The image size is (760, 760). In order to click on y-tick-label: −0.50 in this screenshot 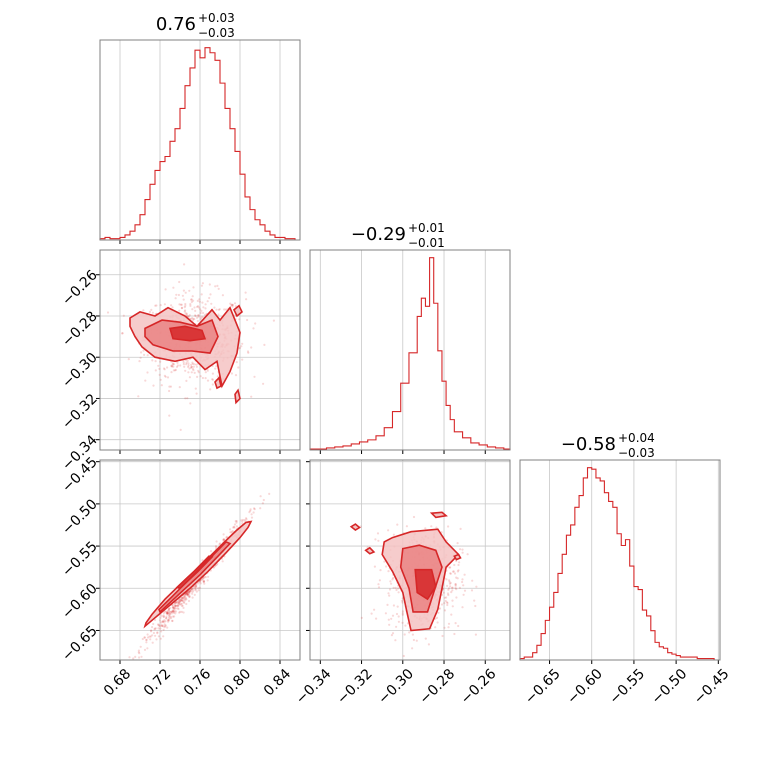, I will do `click(80, 517)`.